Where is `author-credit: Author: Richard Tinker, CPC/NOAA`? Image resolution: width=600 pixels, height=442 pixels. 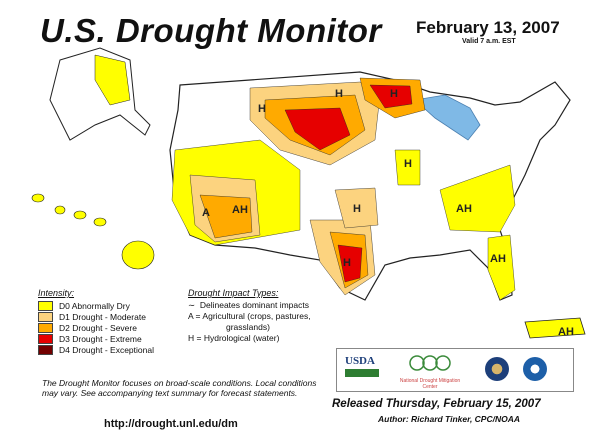 author-credit: Author: Richard Tinker, CPC/NOAA is located at coordinates (449, 419).